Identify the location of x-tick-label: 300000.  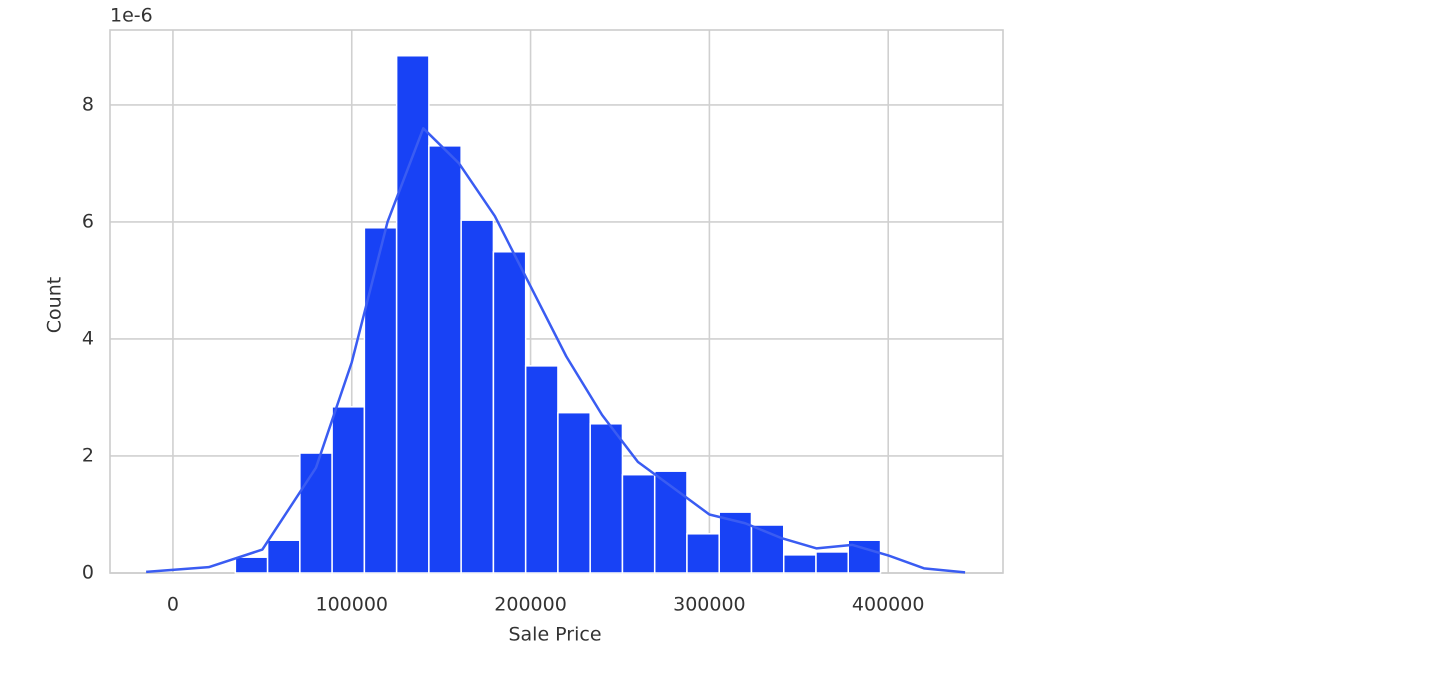
(709, 605).